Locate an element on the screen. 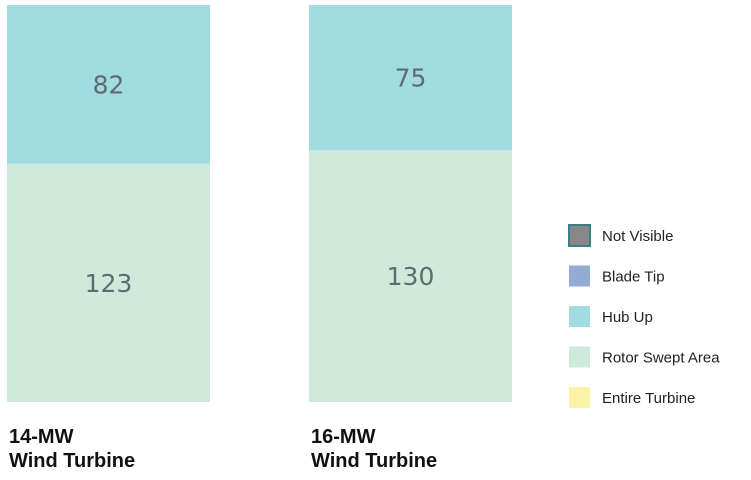 Image resolution: width=751 pixels, height=480 pixels. legend-item: Hub Up is located at coordinates (611, 316).